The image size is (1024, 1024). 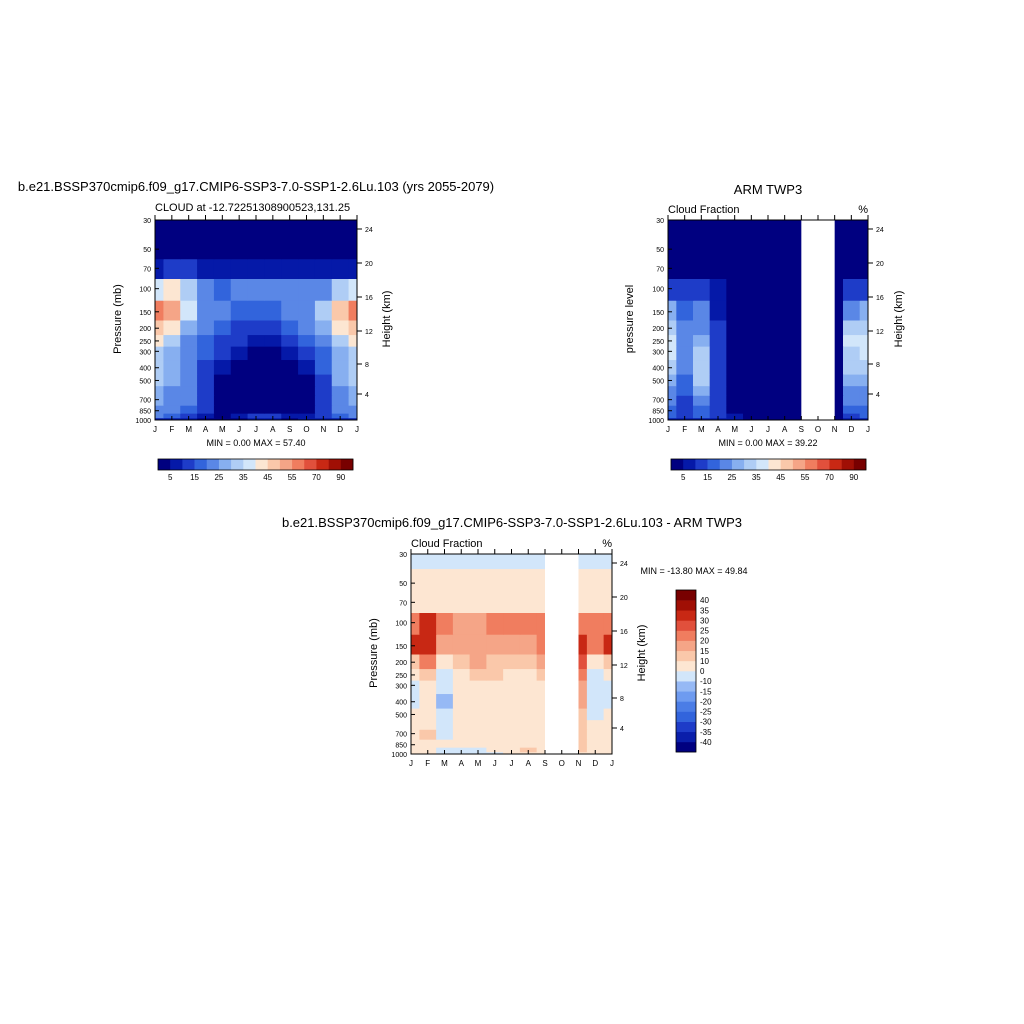 What do you see at coordinates (880, 264) in the screenshot?
I see `y2-tick-label: 20` at bounding box center [880, 264].